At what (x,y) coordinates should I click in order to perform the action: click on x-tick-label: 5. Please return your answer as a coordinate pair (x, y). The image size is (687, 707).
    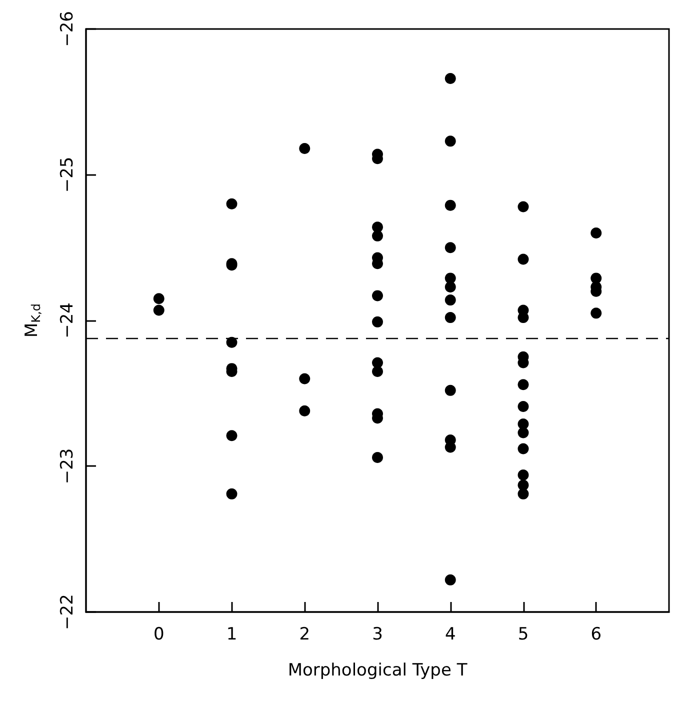
    Looking at the image, I should click on (523, 634).